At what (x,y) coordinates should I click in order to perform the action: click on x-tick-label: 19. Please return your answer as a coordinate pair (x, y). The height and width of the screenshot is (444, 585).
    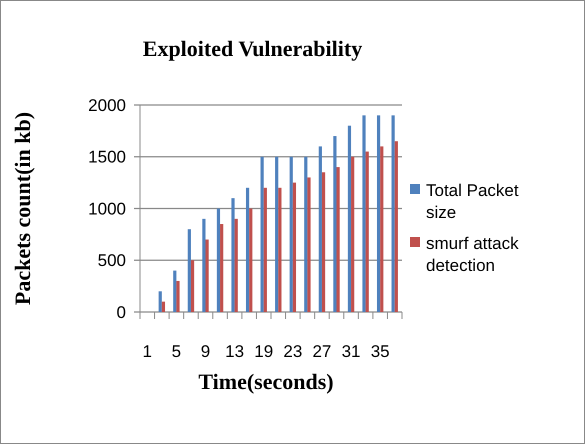
    Looking at the image, I should click on (264, 351).